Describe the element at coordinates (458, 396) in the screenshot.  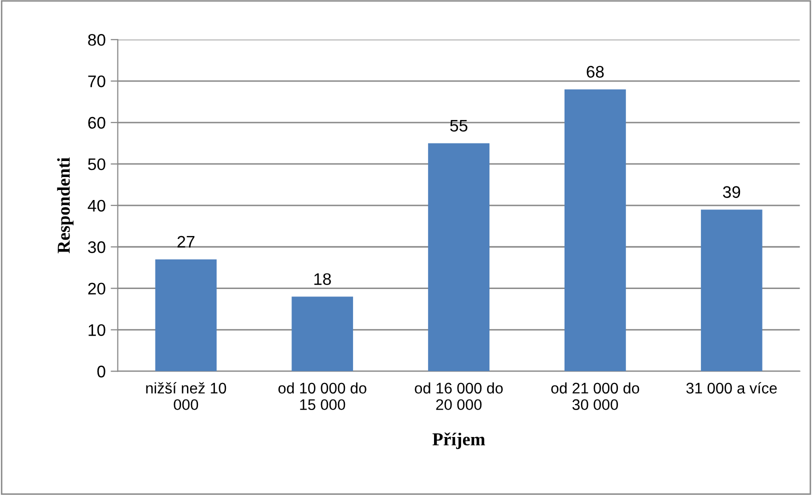
I see `x-tick-label: od 16 000 do 20 000` at that location.